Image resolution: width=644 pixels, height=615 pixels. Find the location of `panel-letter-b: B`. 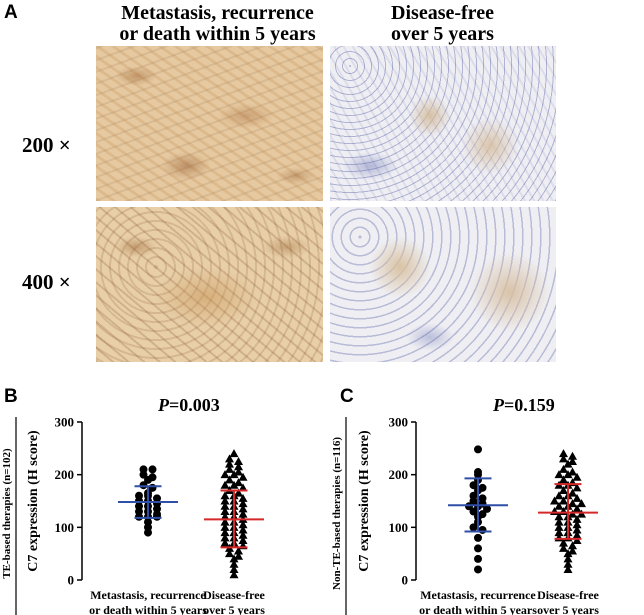

panel-letter-b: B is located at coordinates (11, 396).